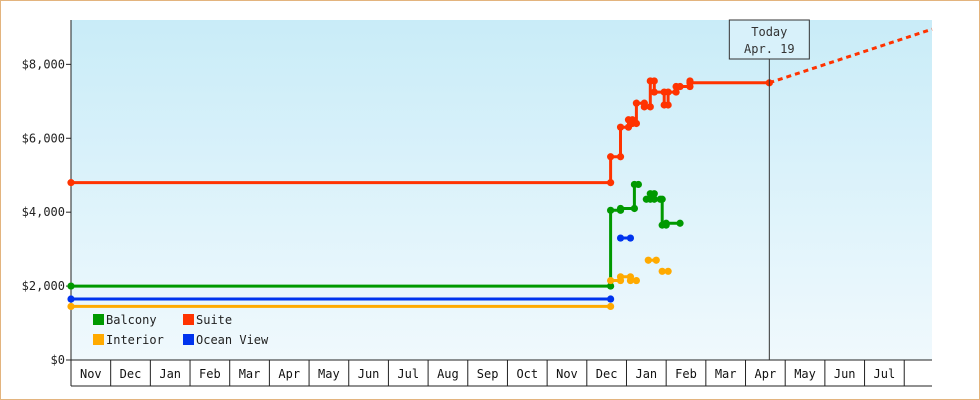  I want to click on month-label: Oct, so click(527, 374).